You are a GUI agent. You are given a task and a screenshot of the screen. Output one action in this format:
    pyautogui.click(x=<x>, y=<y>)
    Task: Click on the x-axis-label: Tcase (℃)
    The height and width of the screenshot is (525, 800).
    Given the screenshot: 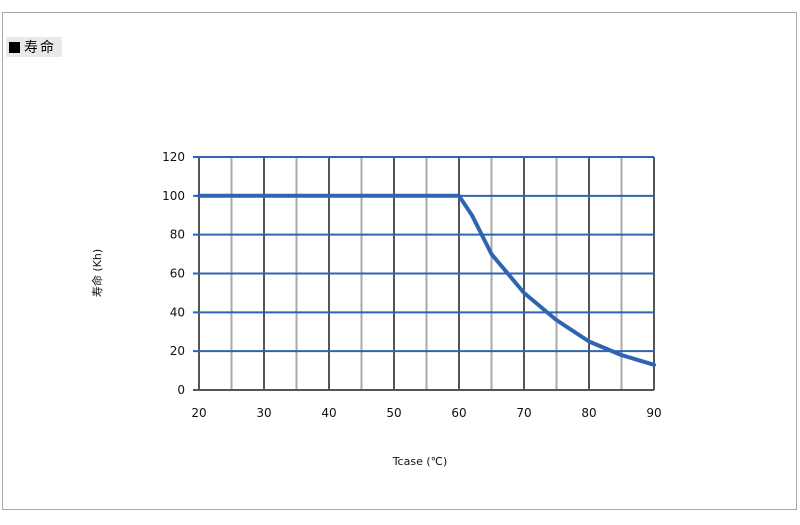 What is the action you would take?
    pyautogui.click(x=420, y=461)
    